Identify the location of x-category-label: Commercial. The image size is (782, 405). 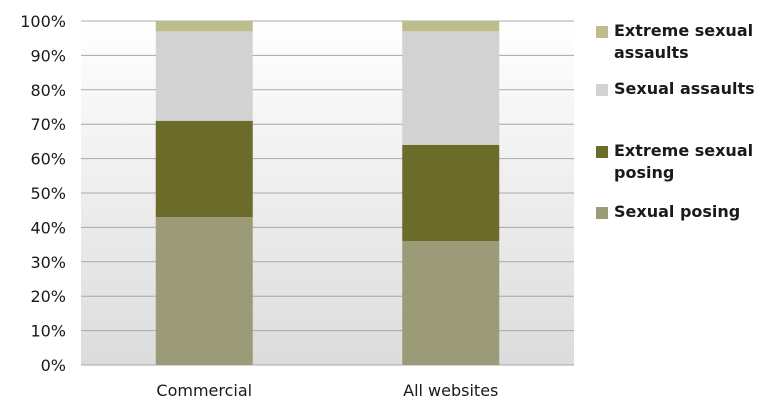
(204, 390).